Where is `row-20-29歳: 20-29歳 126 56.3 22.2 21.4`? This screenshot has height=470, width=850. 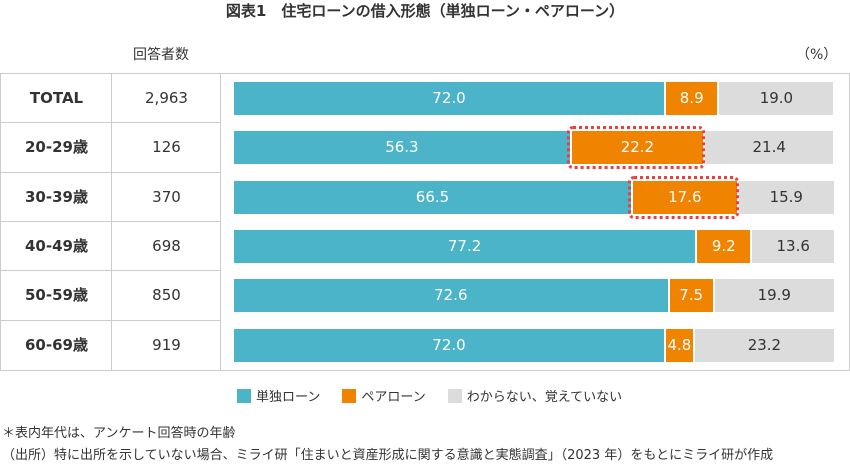
row-20-29歳: 20-29歳 126 56.3 22.2 21.4 is located at coordinates (425, 147).